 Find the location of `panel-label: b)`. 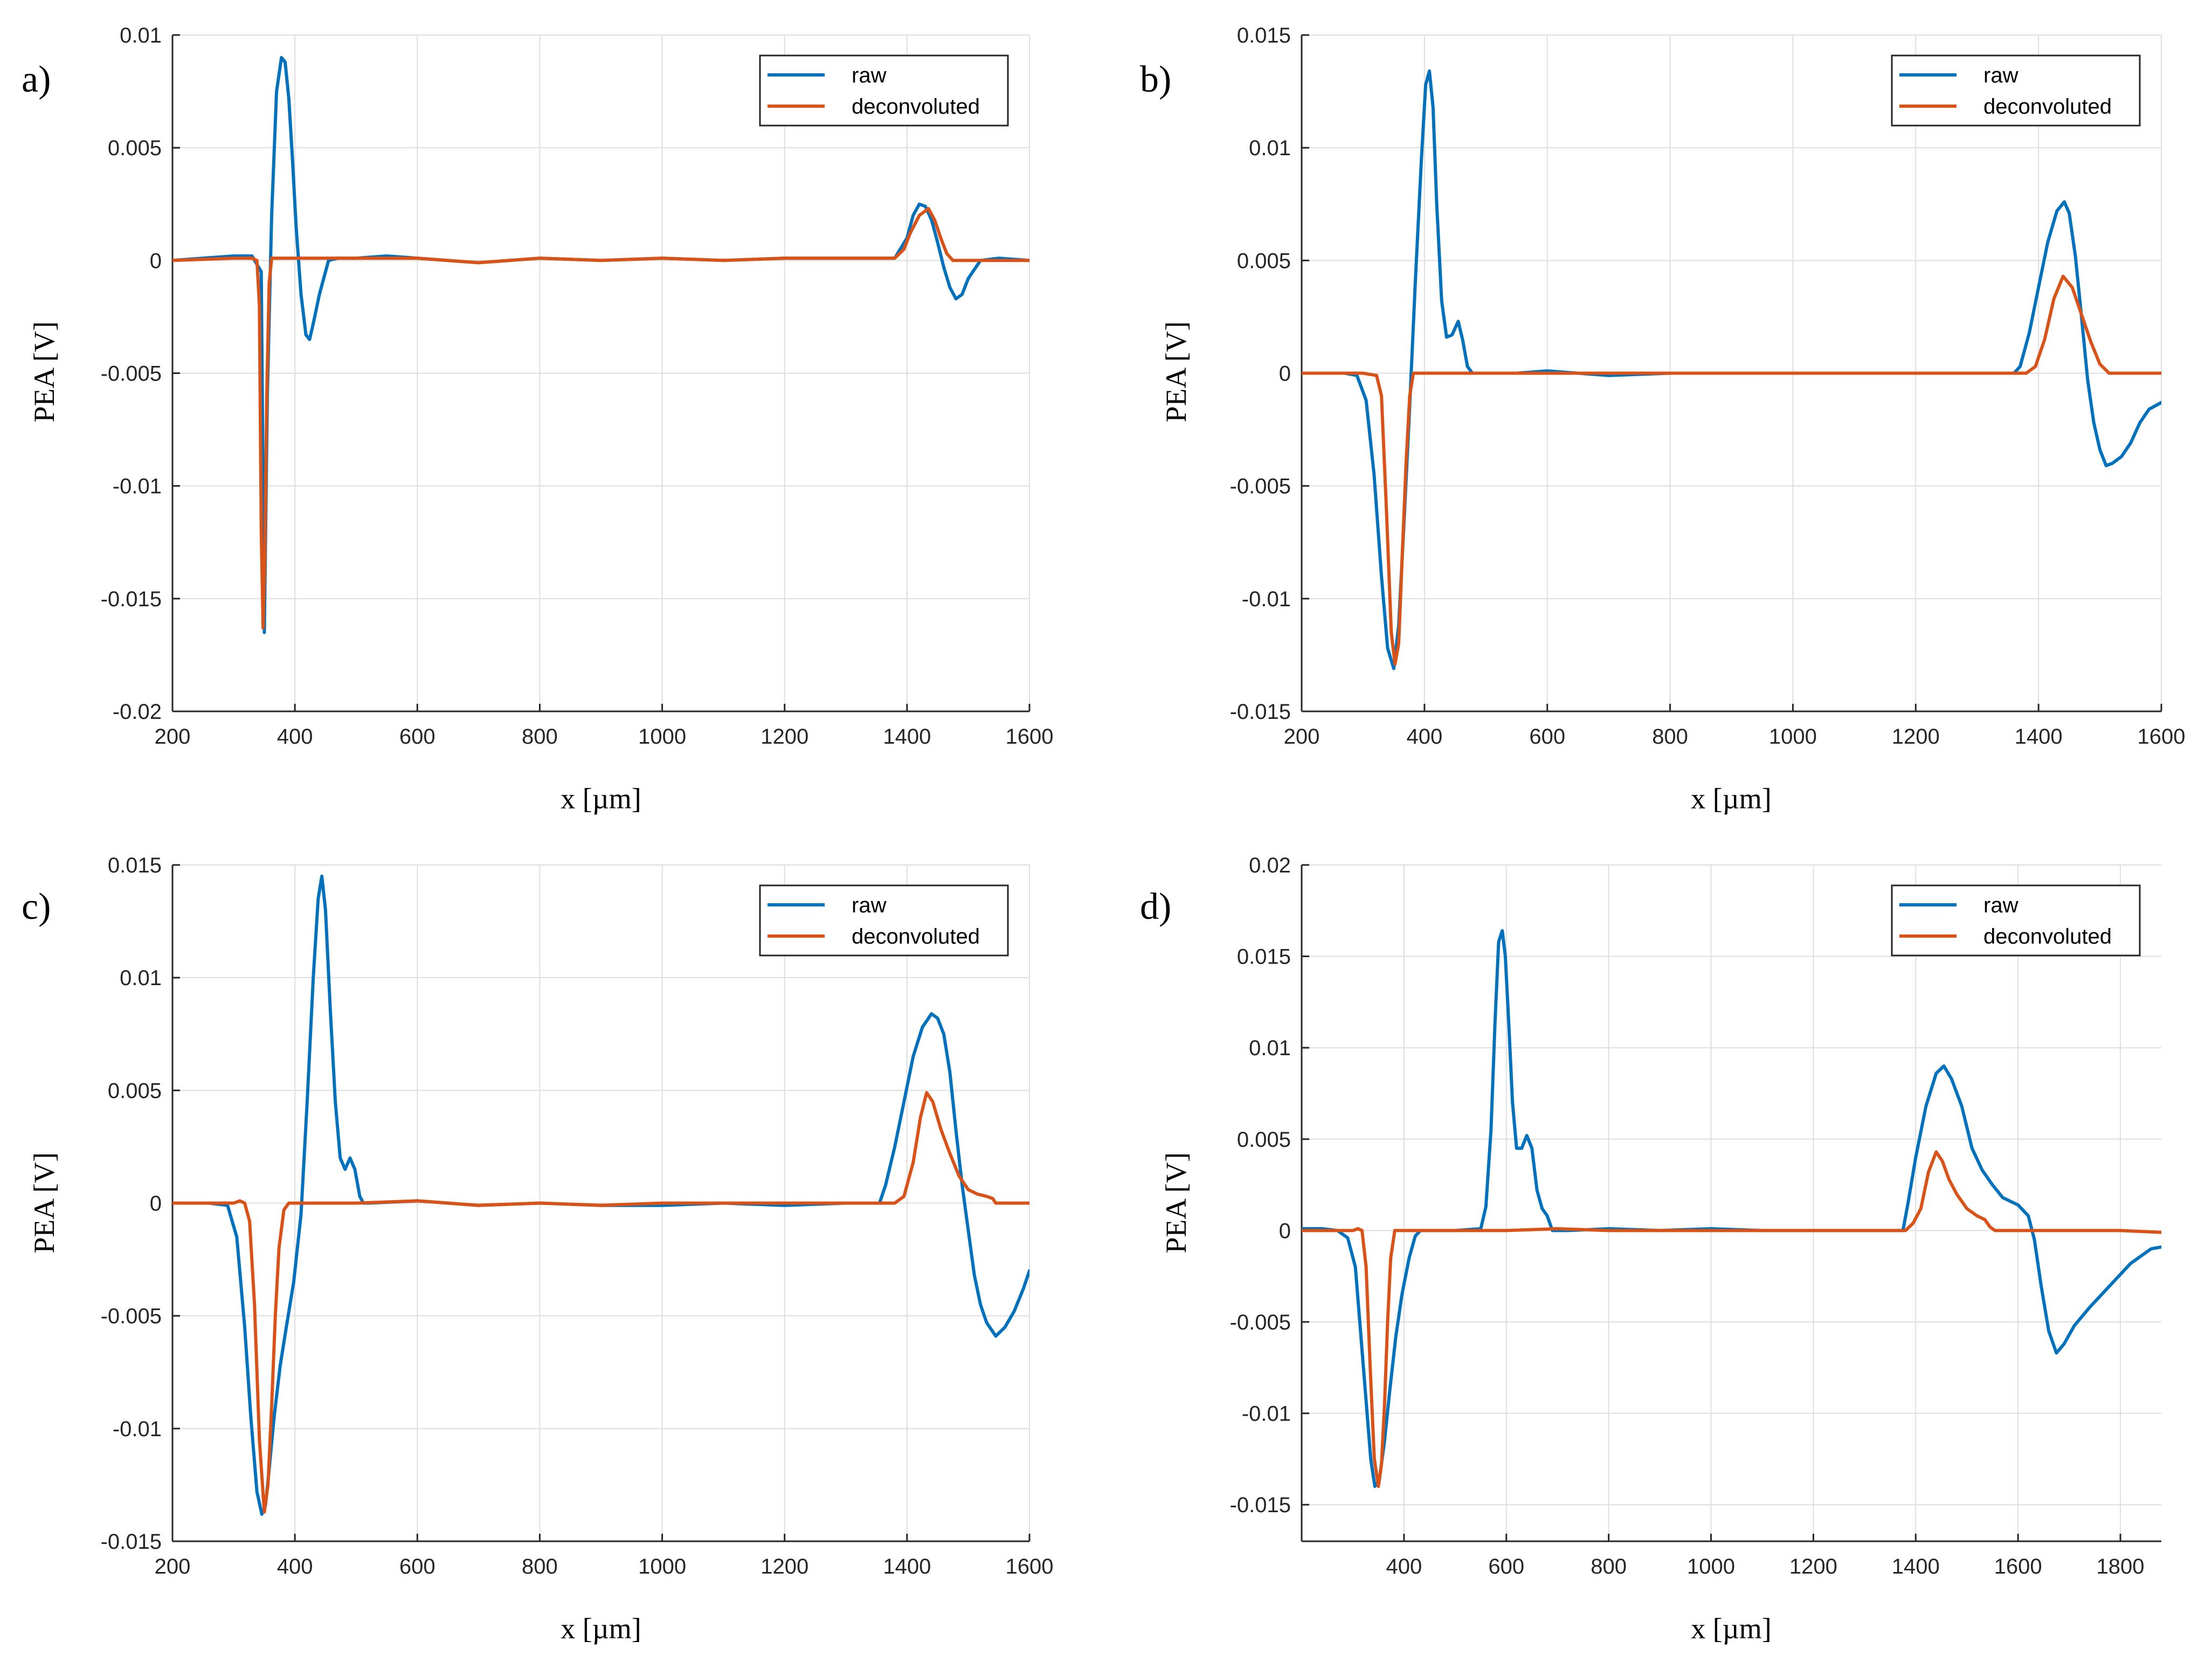

panel-label: b) is located at coordinates (1155, 79).